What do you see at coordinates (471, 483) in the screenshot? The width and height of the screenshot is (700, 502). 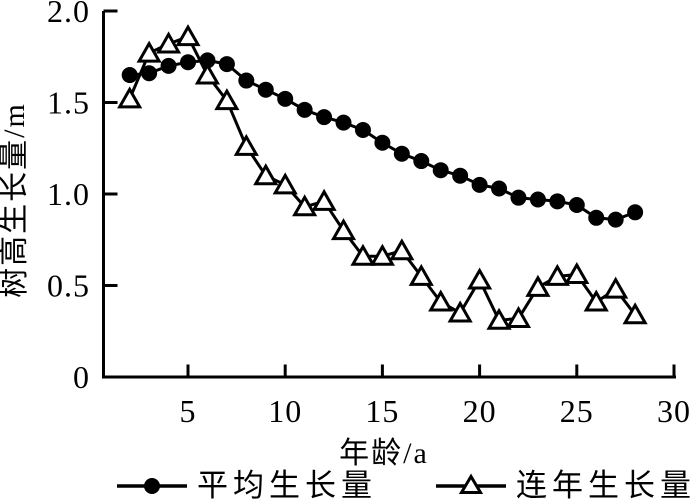 I see `annual-series-marker-icon` at bounding box center [471, 483].